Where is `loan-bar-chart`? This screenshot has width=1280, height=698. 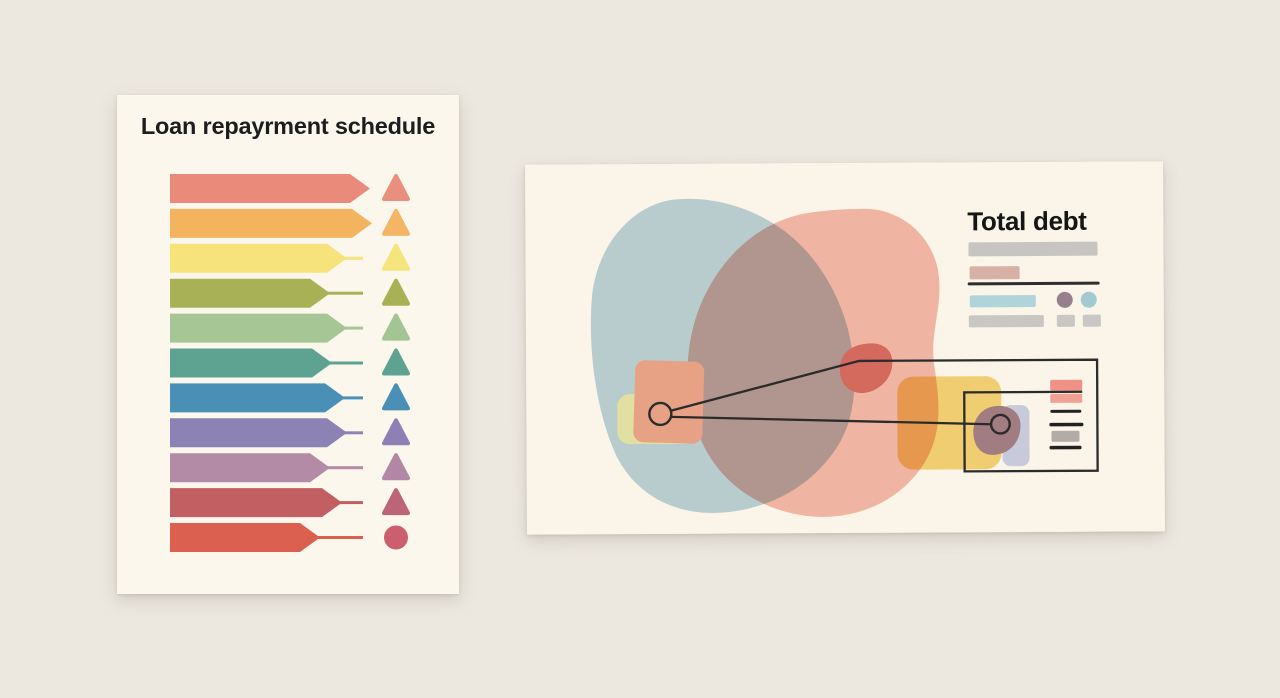 loan-bar-chart is located at coordinates (290, 363).